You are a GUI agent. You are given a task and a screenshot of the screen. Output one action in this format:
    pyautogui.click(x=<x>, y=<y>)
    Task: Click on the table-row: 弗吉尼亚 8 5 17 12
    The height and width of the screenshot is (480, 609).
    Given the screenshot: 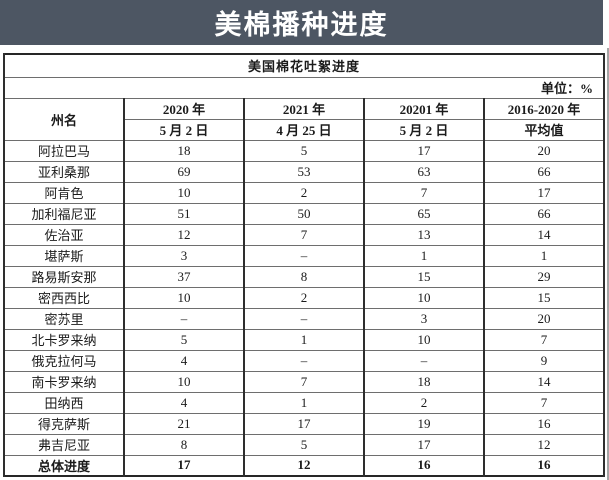 What is the action you would take?
    pyautogui.click(x=304, y=444)
    